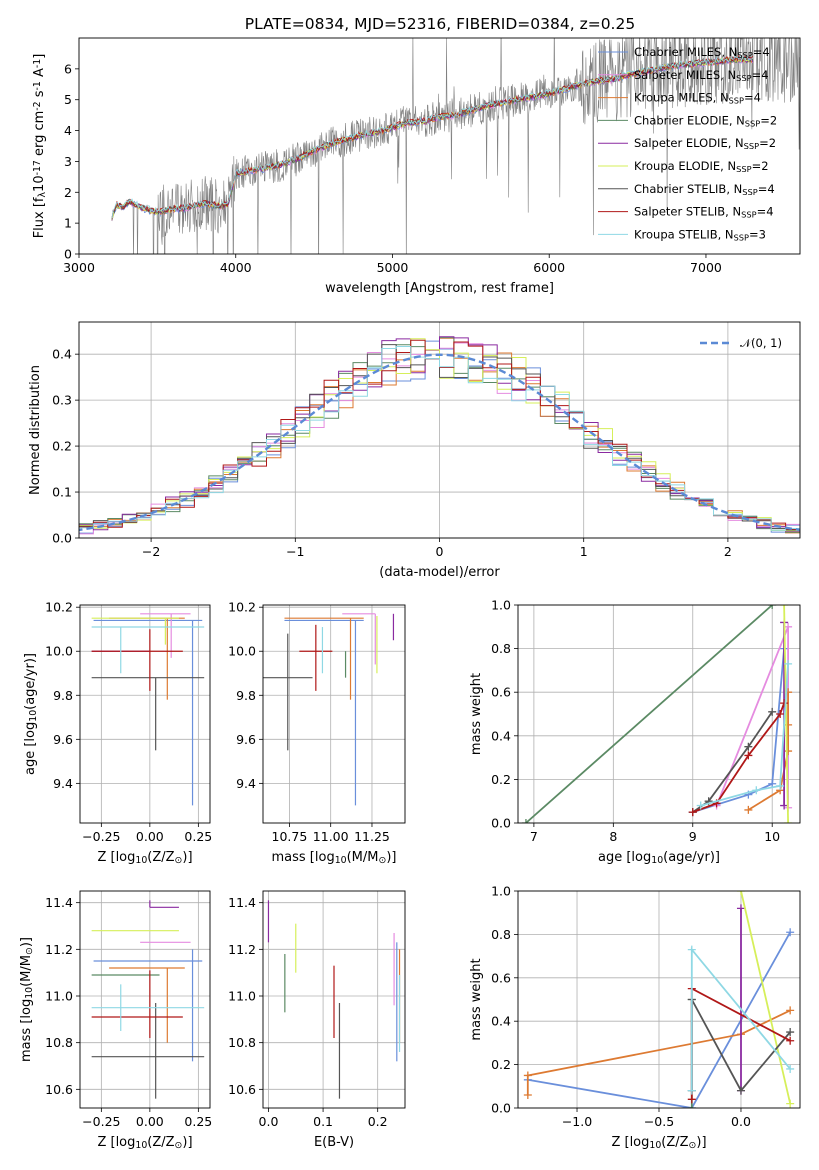  Describe the element at coordinates (688, 189) in the screenshot. I see `text-run: Chabrier STELIB, N` at that location.